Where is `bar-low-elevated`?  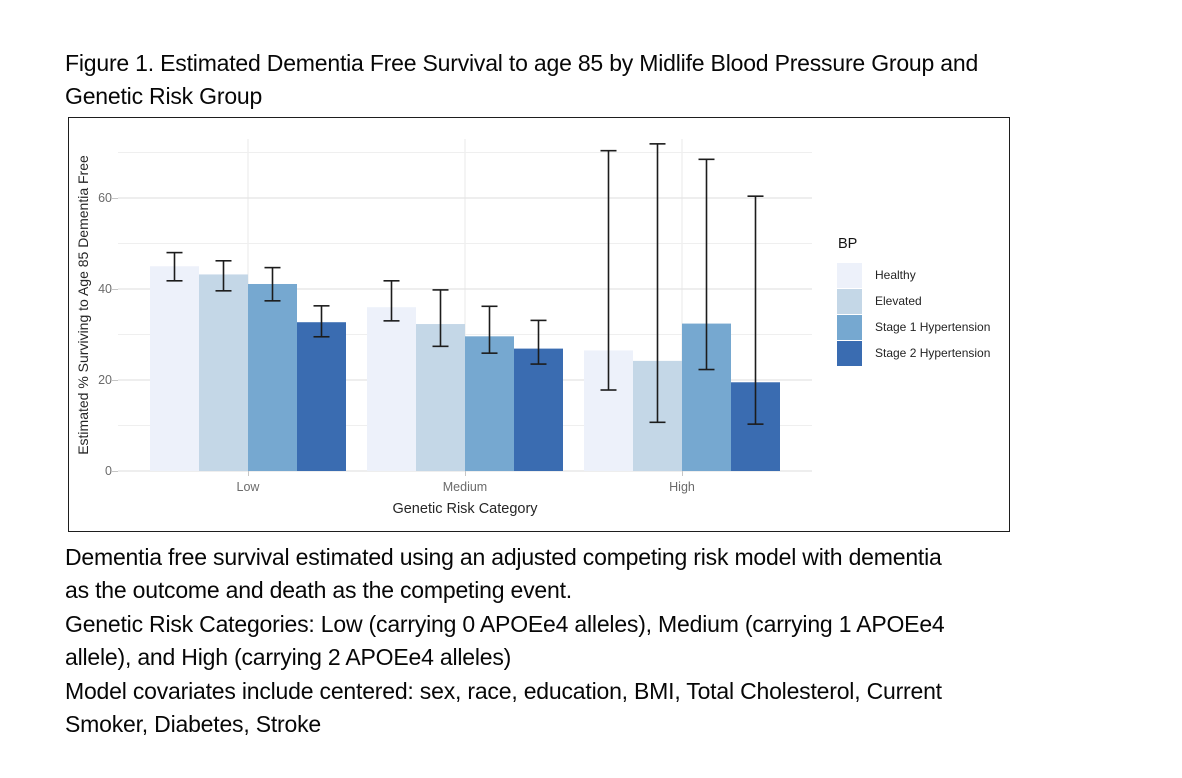 bar-low-elevated is located at coordinates (223, 372).